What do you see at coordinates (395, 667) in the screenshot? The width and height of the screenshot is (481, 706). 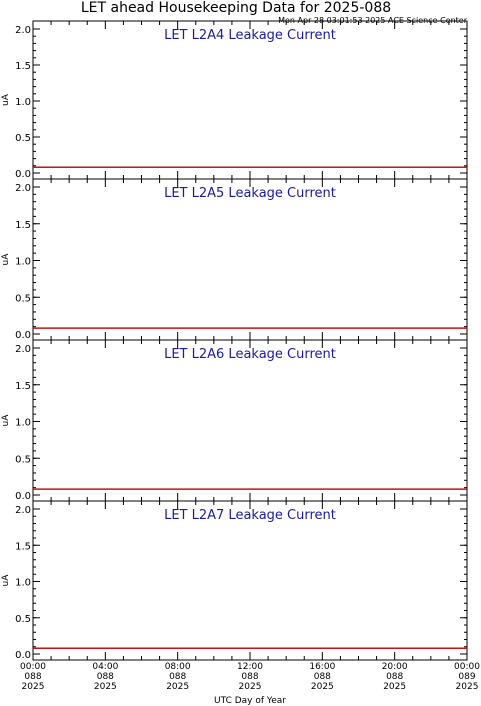 I see `x-tick-label: 20:00` at bounding box center [395, 667].